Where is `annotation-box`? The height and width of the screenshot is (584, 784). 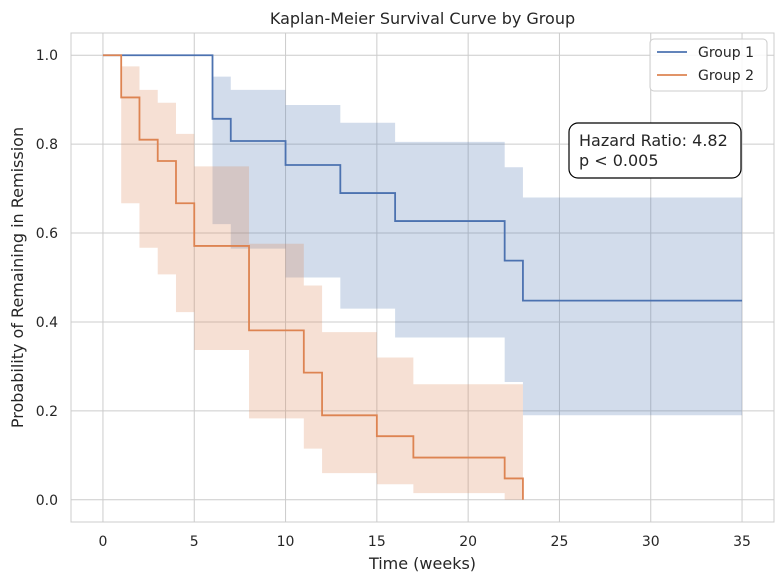 annotation-box is located at coordinates (655, 150).